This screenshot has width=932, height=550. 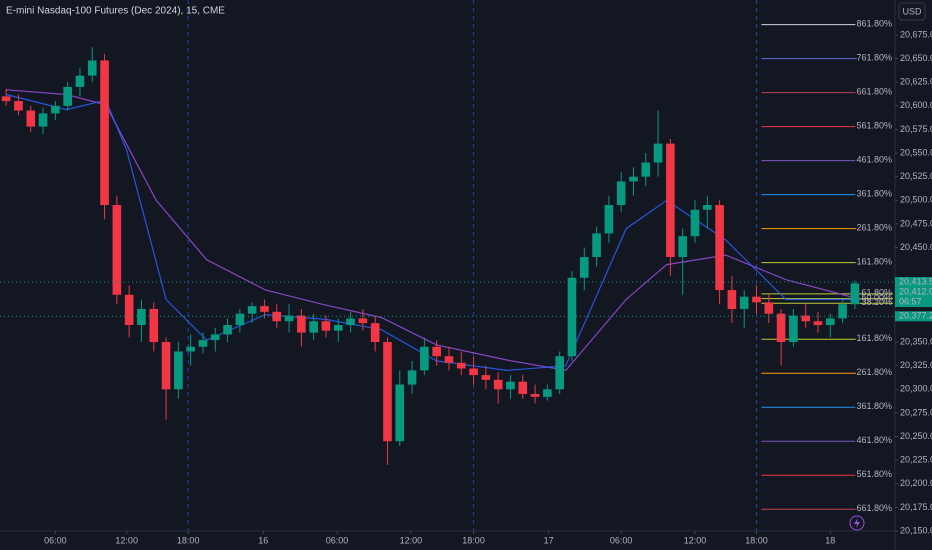 What do you see at coordinates (916, 365) in the screenshot?
I see `y-tick-label: 20,325.00` at bounding box center [916, 365].